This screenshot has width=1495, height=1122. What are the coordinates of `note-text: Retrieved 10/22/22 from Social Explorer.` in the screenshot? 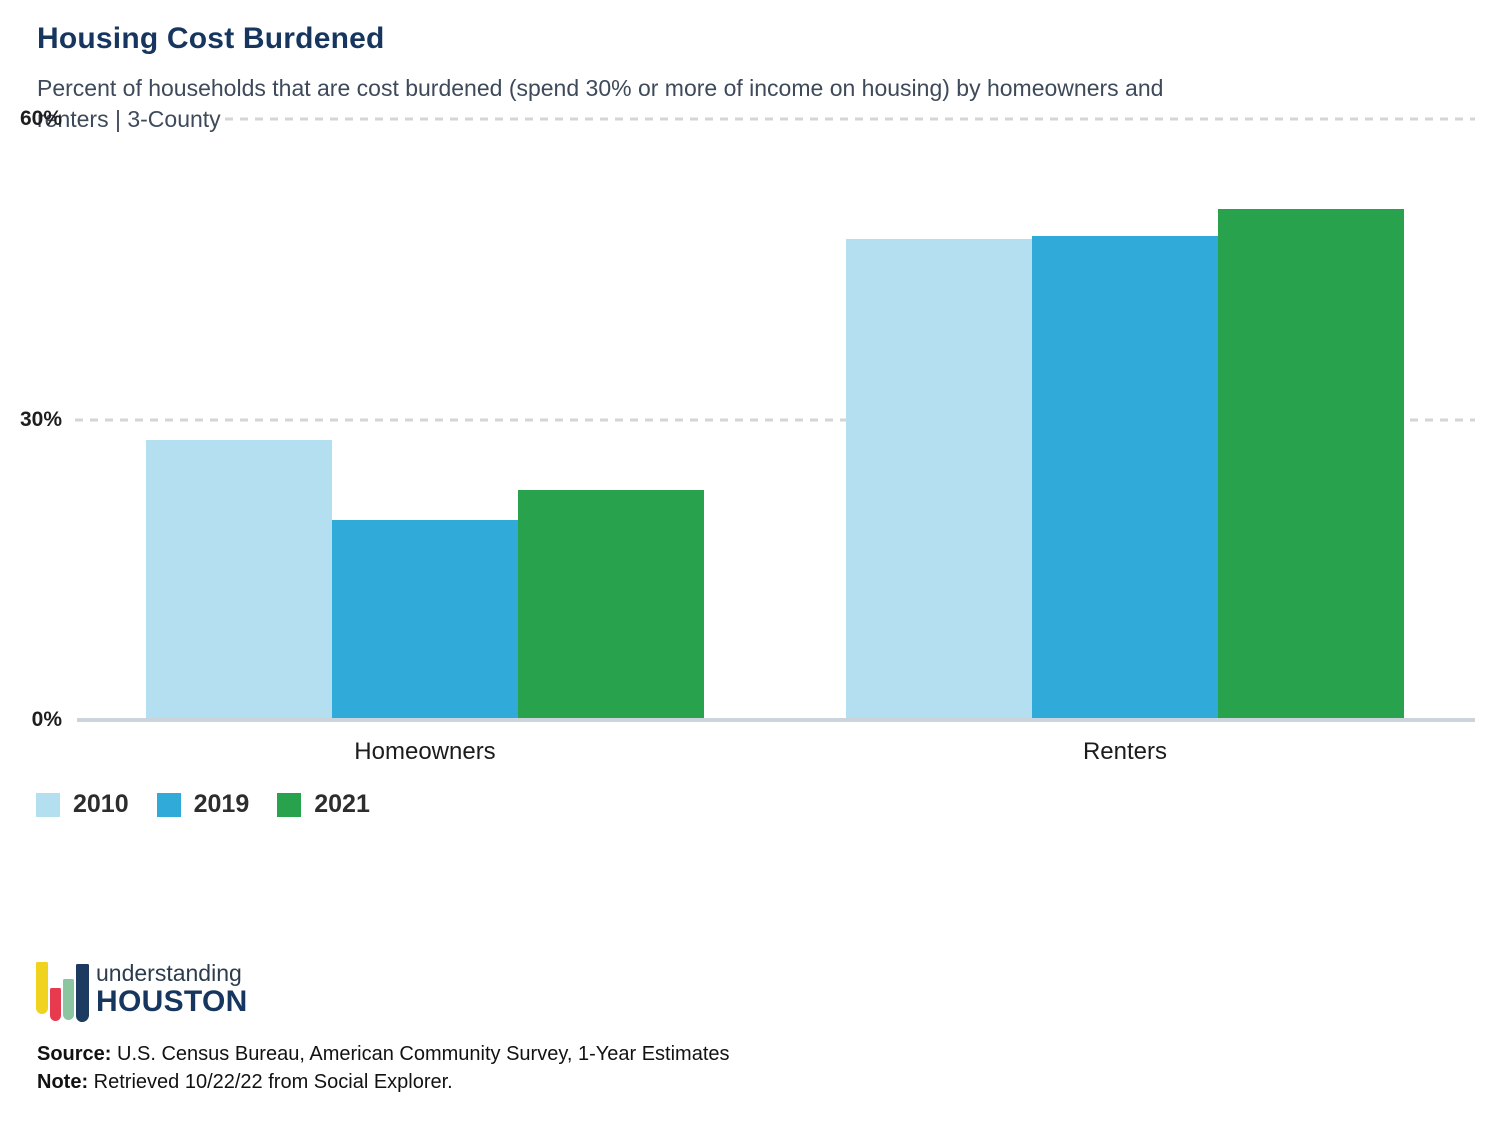 It's located at (270, 1082).